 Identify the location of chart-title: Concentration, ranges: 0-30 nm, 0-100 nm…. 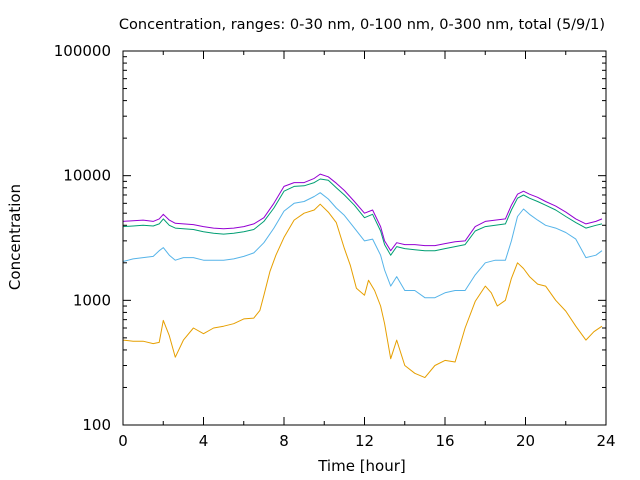
(362, 25).